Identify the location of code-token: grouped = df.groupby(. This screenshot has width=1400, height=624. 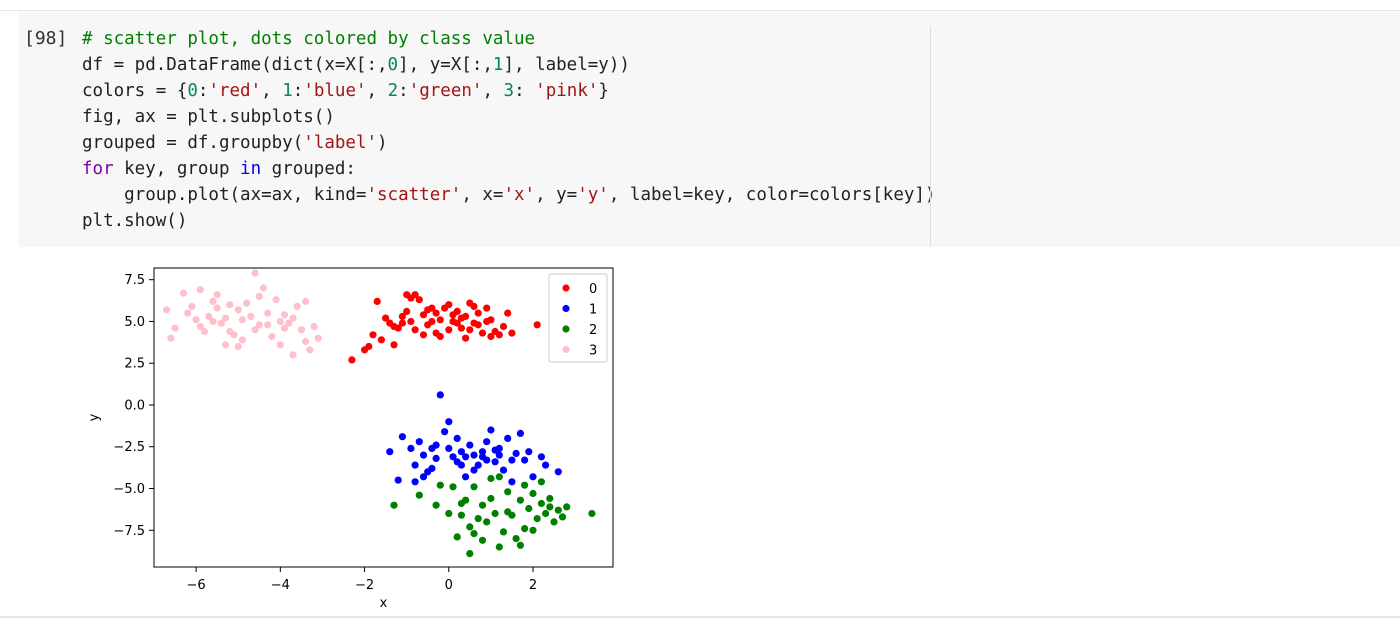
(193, 143).